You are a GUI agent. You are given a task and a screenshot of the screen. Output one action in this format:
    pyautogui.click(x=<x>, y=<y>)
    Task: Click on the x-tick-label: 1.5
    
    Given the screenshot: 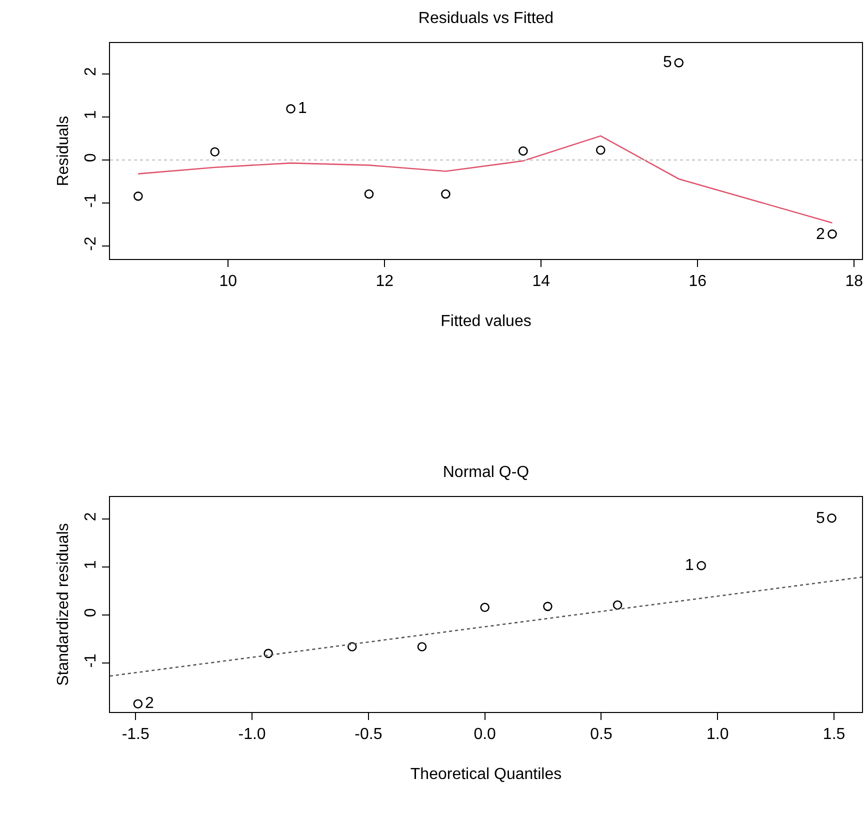 What is the action you would take?
    pyautogui.click(x=834, y=735)
    